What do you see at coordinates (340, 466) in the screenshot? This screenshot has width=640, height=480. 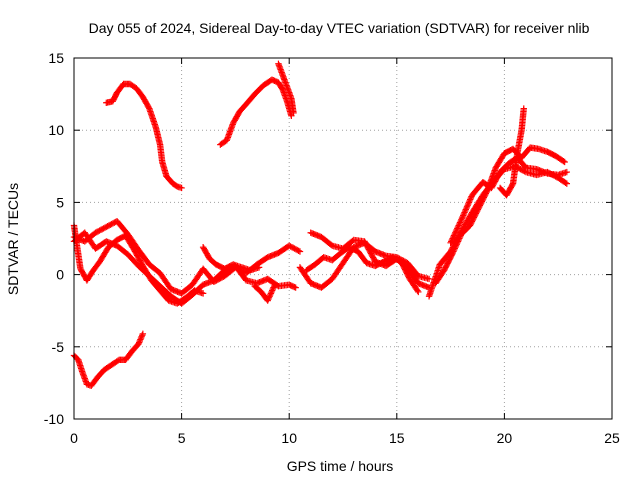 I see `x-axis-label: GPS time / hours` at bounding box center [340, 466].